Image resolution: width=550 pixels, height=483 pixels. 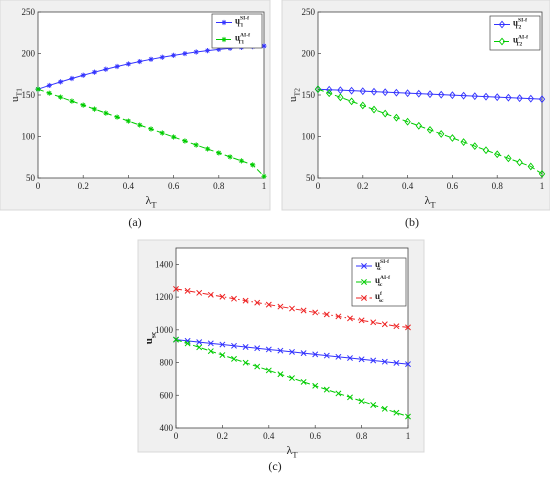 What do you see at coordinates (412, 222) in the screenshot?
I see `caption-b: (b)` at bounding box center [412, 222].